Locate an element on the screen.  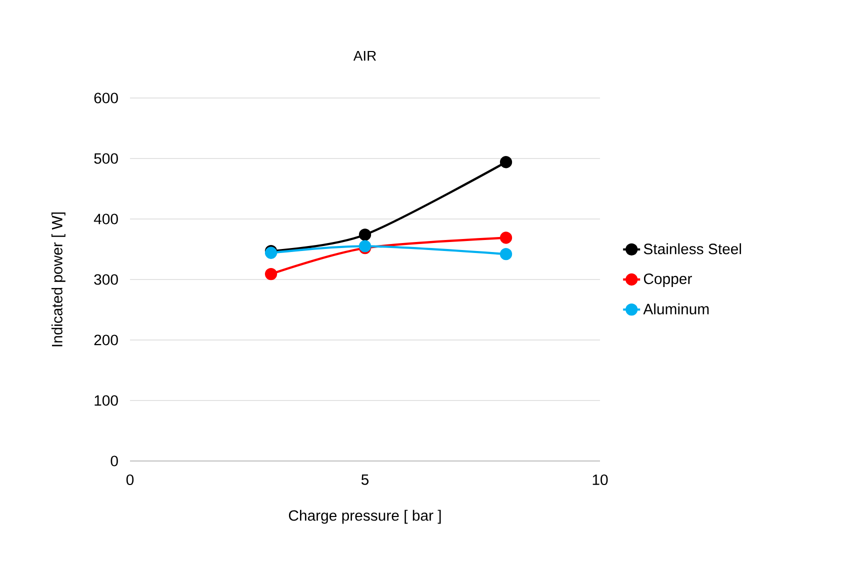
chart-title: AIR is located at coordinates (364, 56).